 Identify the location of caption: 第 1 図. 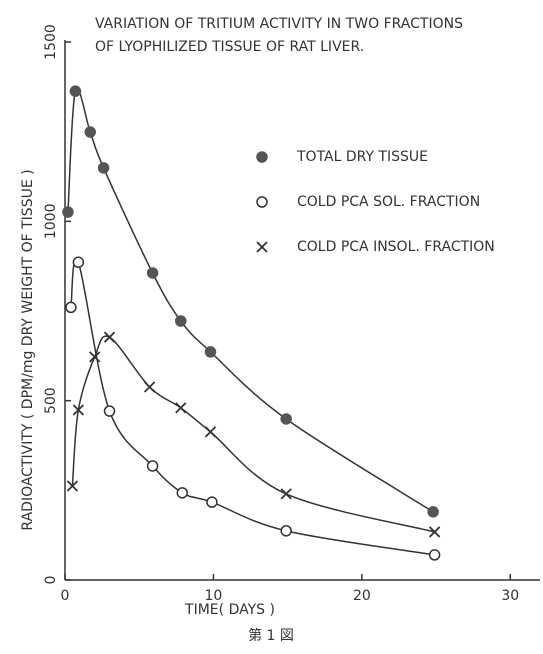
(271, 635).